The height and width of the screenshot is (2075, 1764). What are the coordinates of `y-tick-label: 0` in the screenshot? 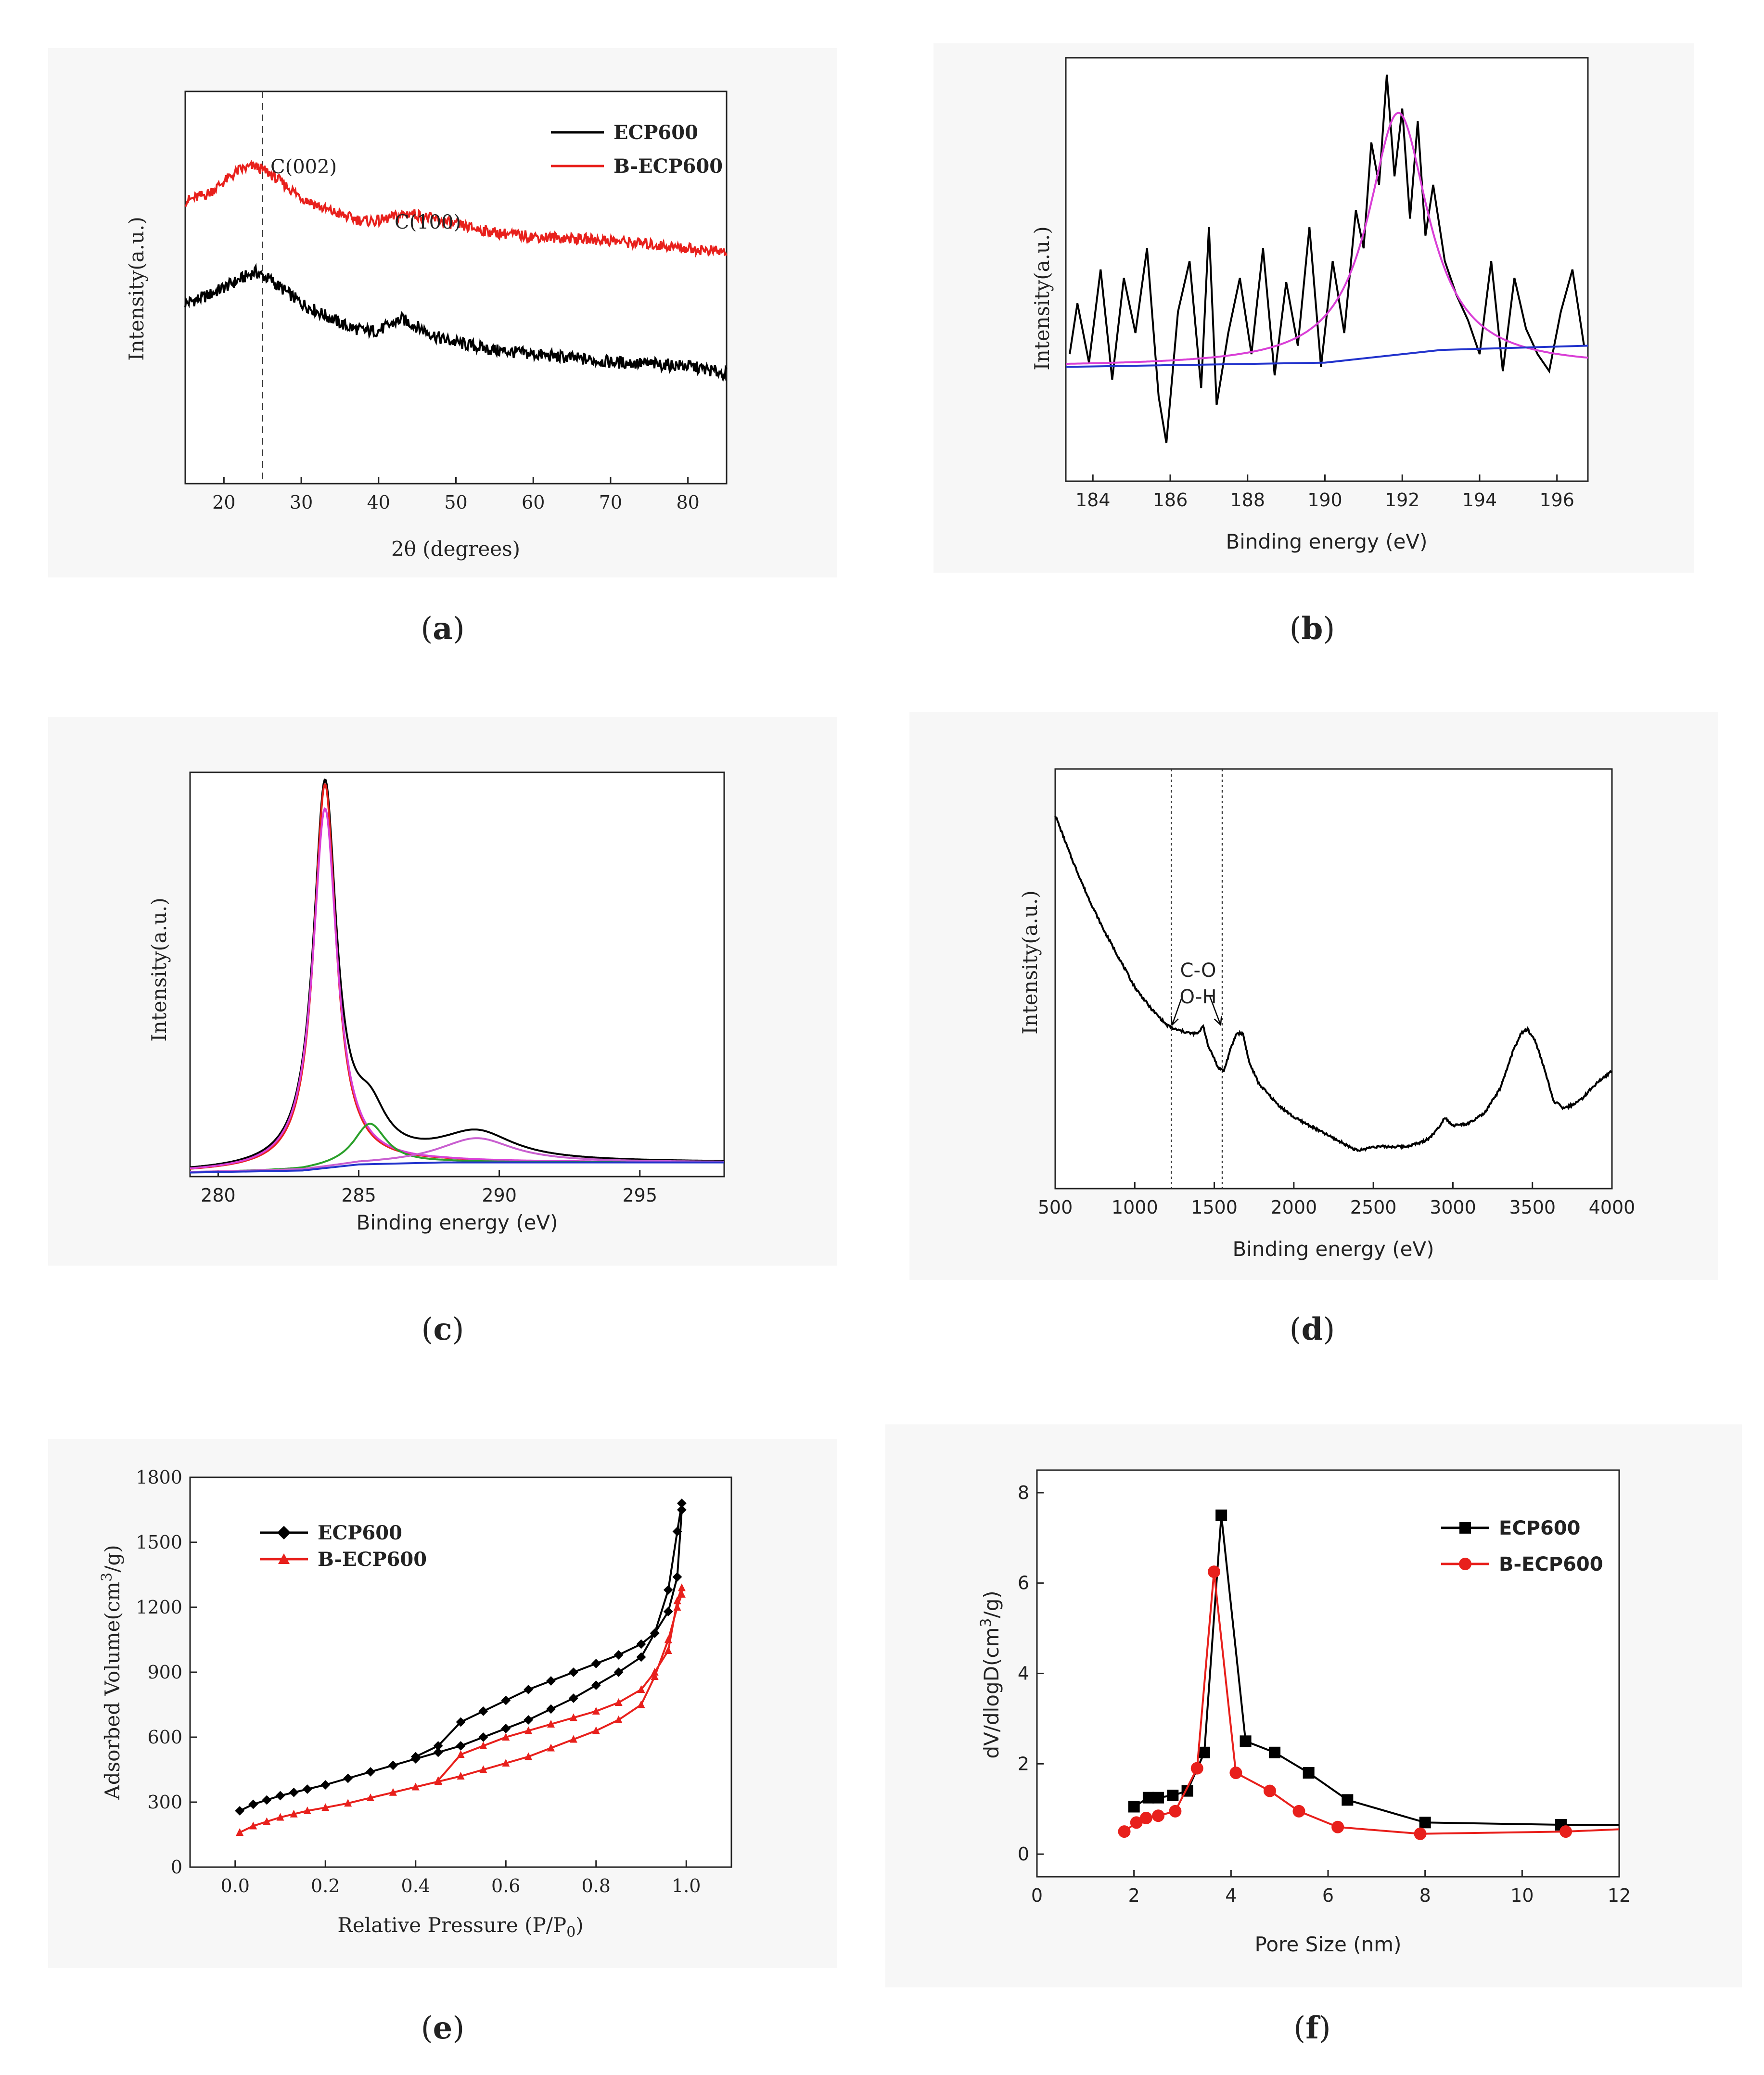 It's located at (1023, 1854).